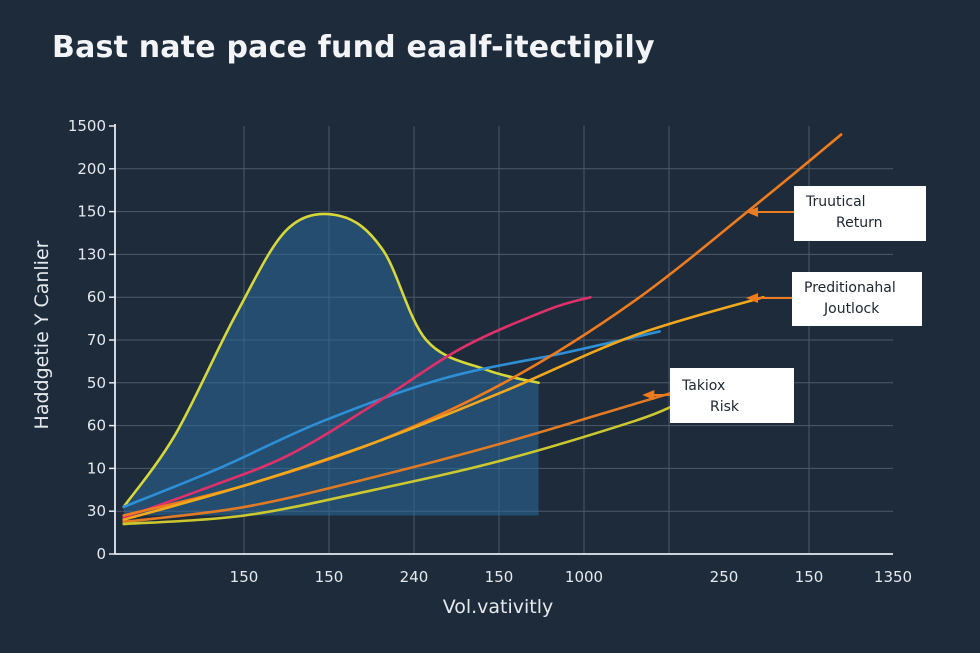 The width and height of the screenshot is (980, 653). What do you see at coordinates (91, 212) in the screenshot?
I see `y-tick-label: 150` at bounding box center [91, 212].